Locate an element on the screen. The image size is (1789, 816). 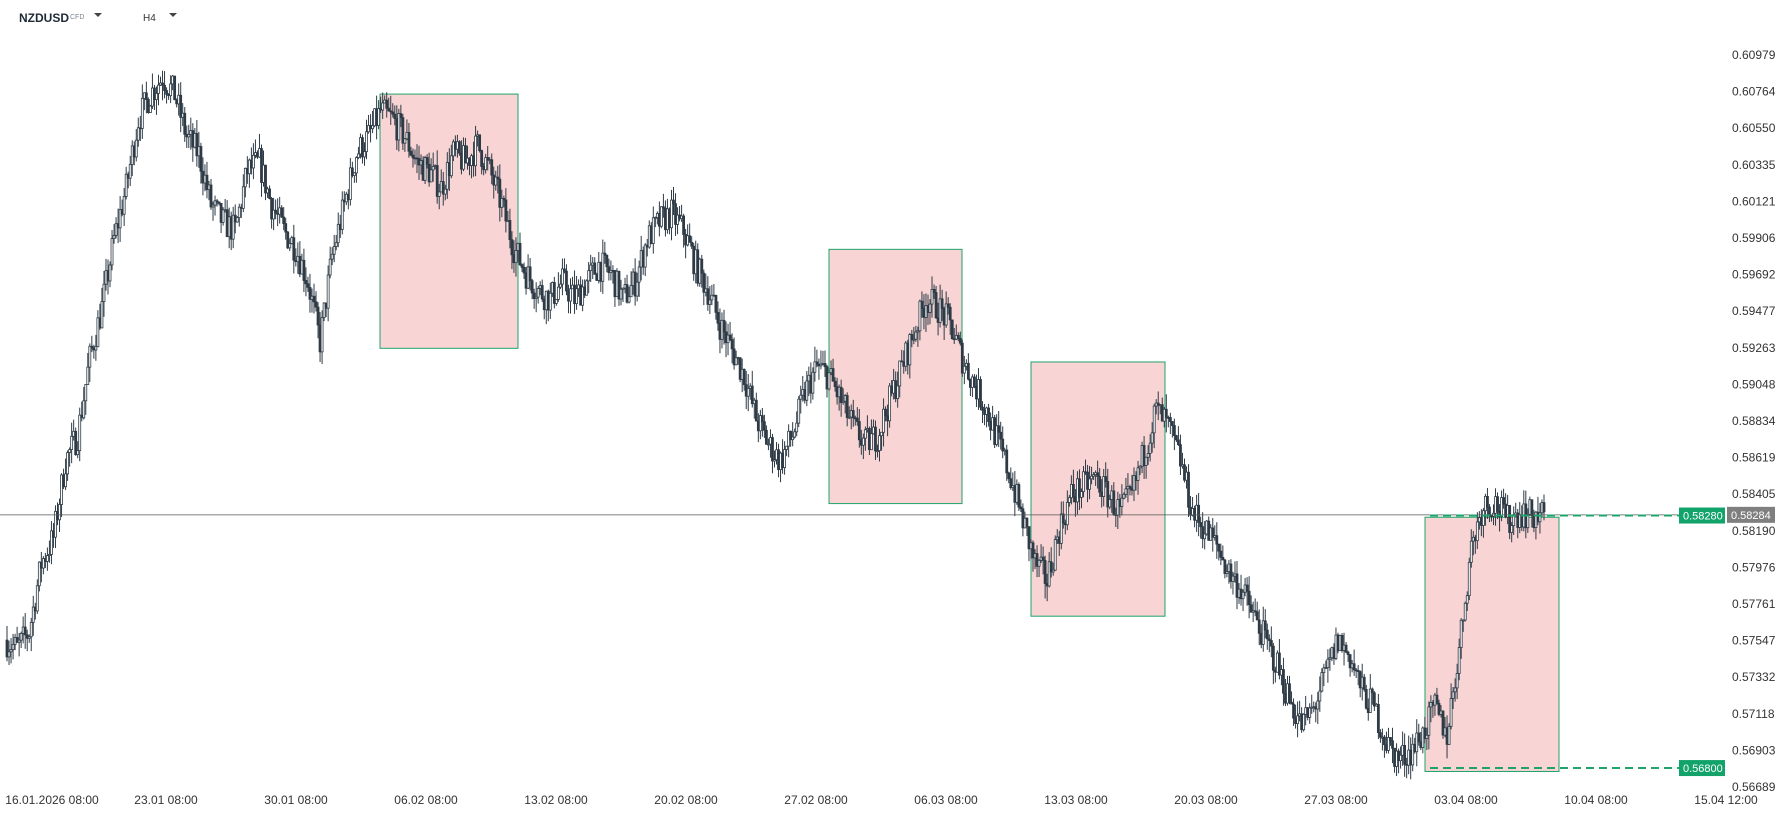
x-tick-label: 13.03 08:00 is located at coordinates (1076, 800).